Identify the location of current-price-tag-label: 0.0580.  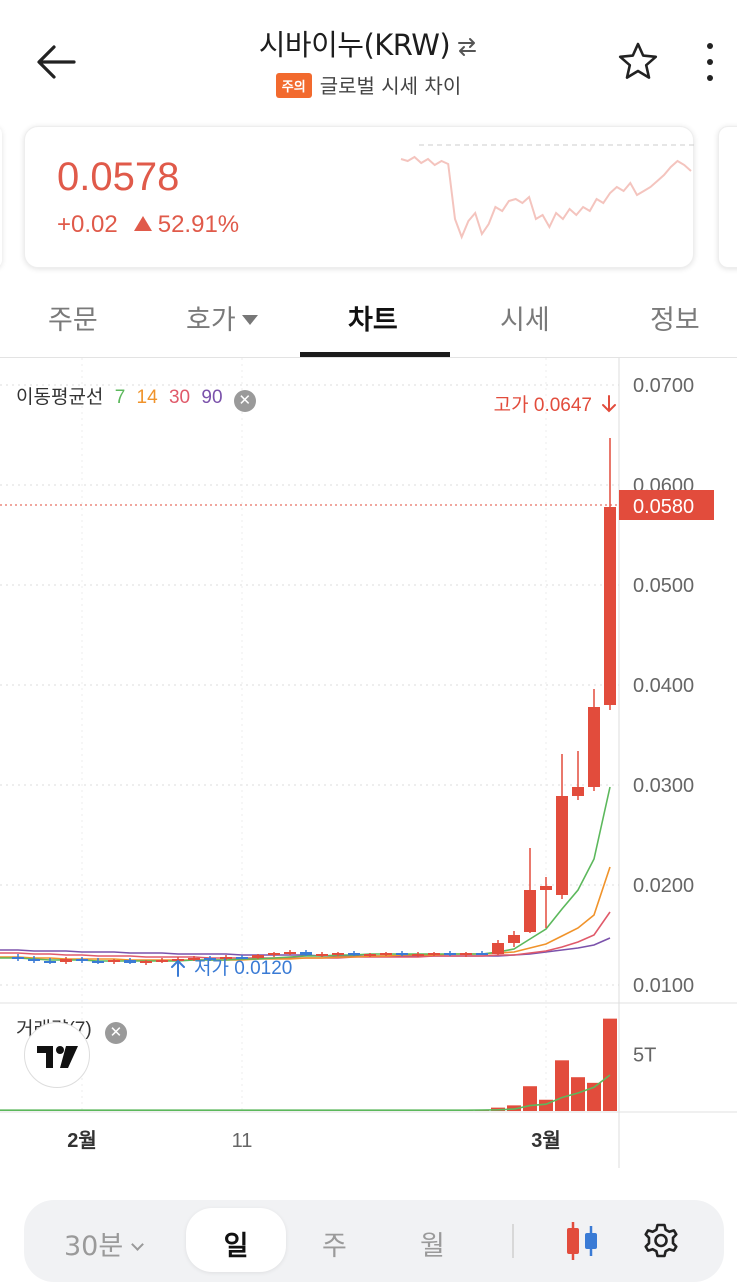
(663, 507).